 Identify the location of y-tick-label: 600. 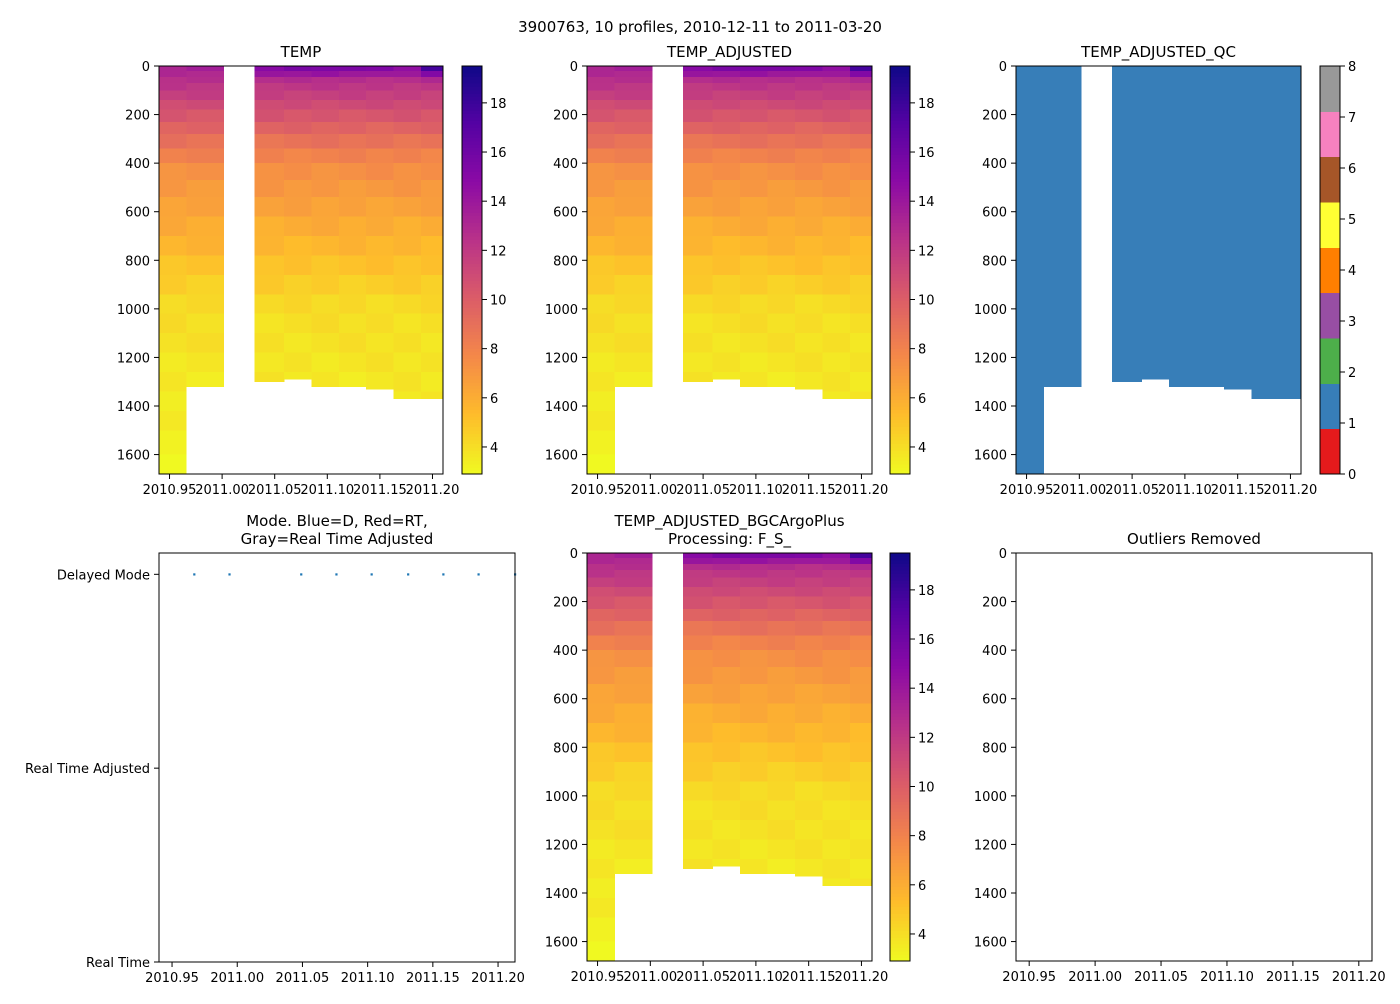
(994, 213).